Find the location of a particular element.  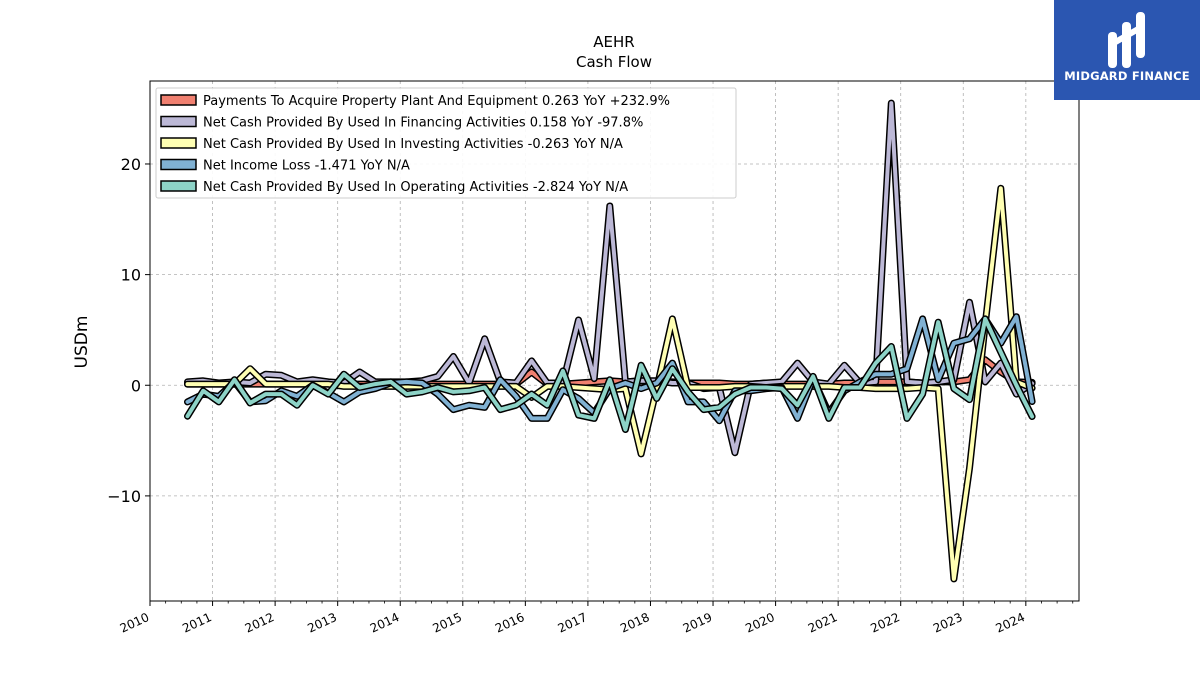

brand-logo: MIDGARD FINANCE is located at coordinates (1127, 50).